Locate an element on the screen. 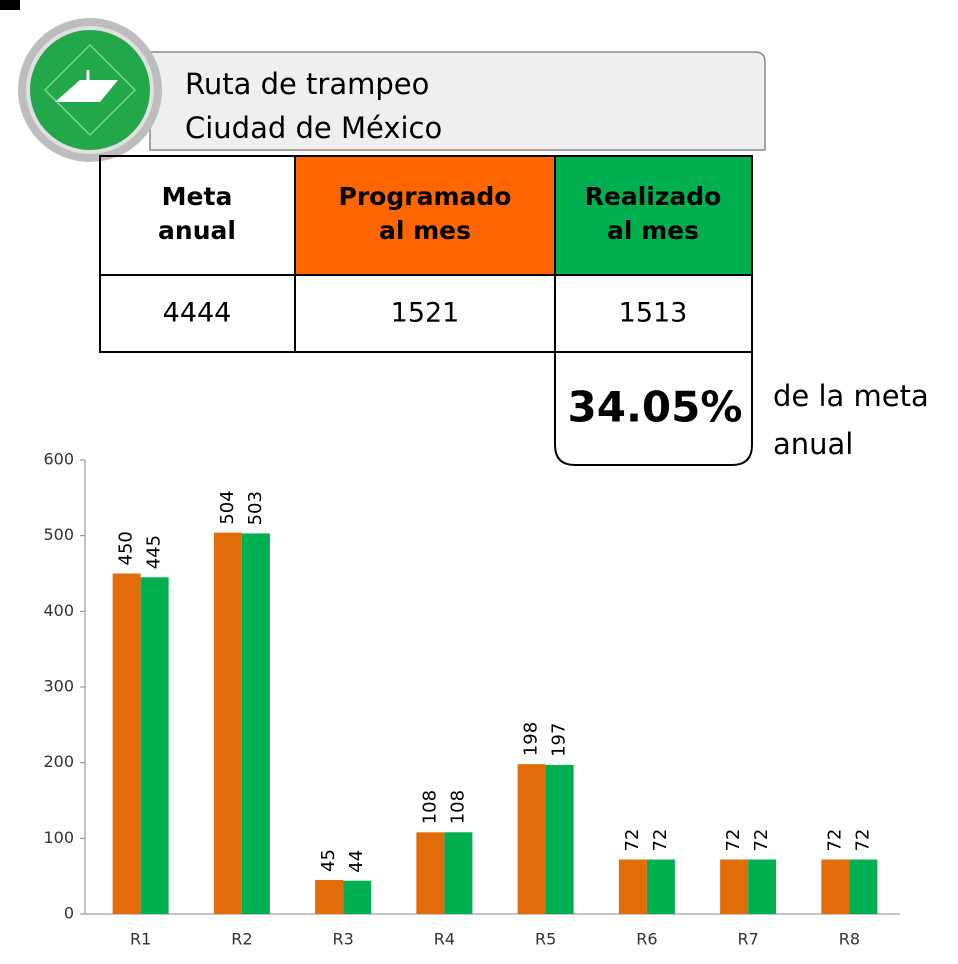 This screenshot has width=958, height=964. x-tick-label: R7 is located at coordinates (747, 939).